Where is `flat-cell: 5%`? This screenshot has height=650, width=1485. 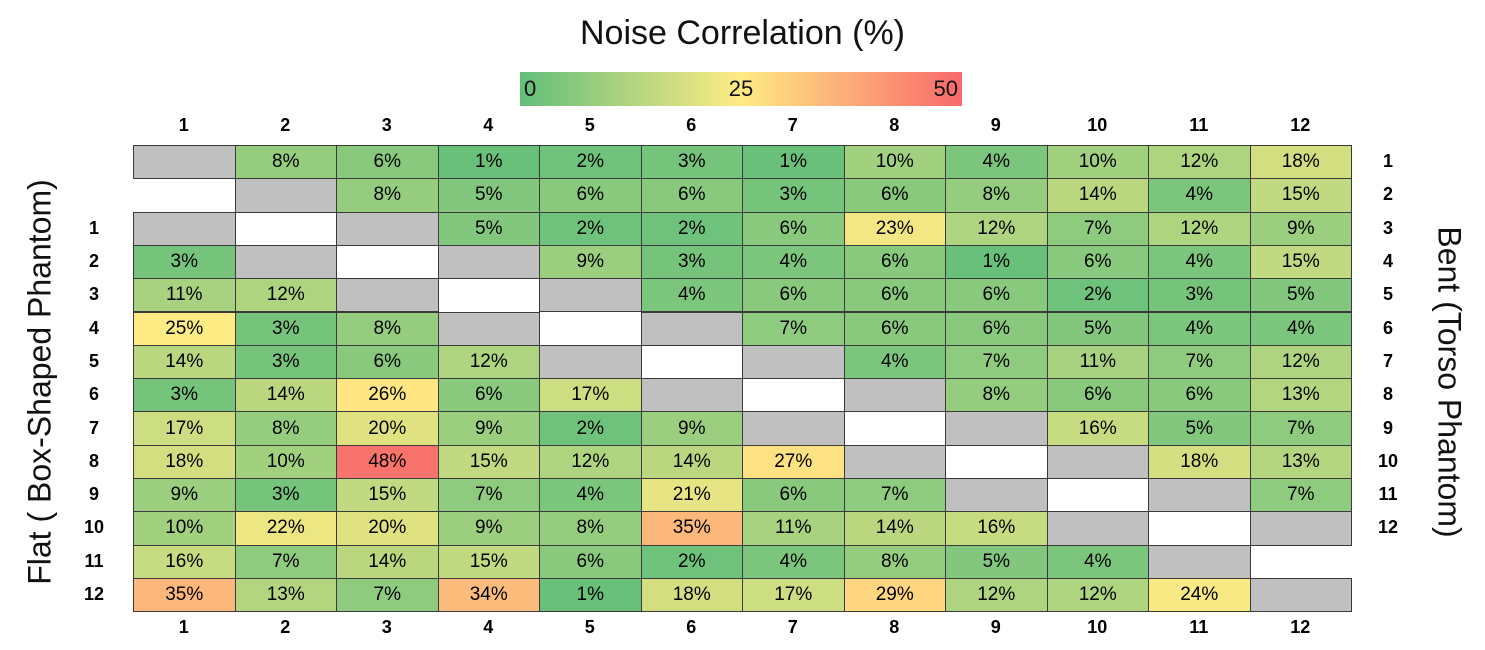 flat-cell: 5% is located at coordinates (996, 561).